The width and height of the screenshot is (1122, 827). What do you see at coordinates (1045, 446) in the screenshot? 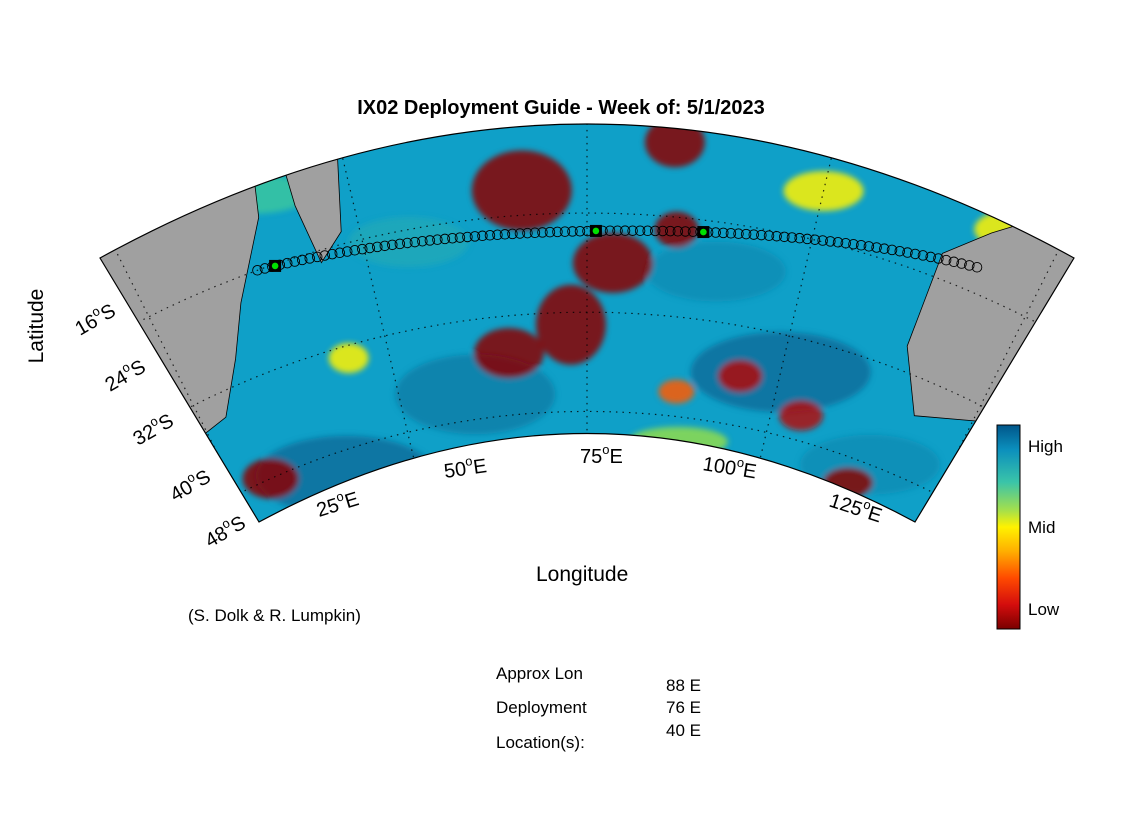
I see `colorbar-label-high: High` at bounding box center [1045, 446].